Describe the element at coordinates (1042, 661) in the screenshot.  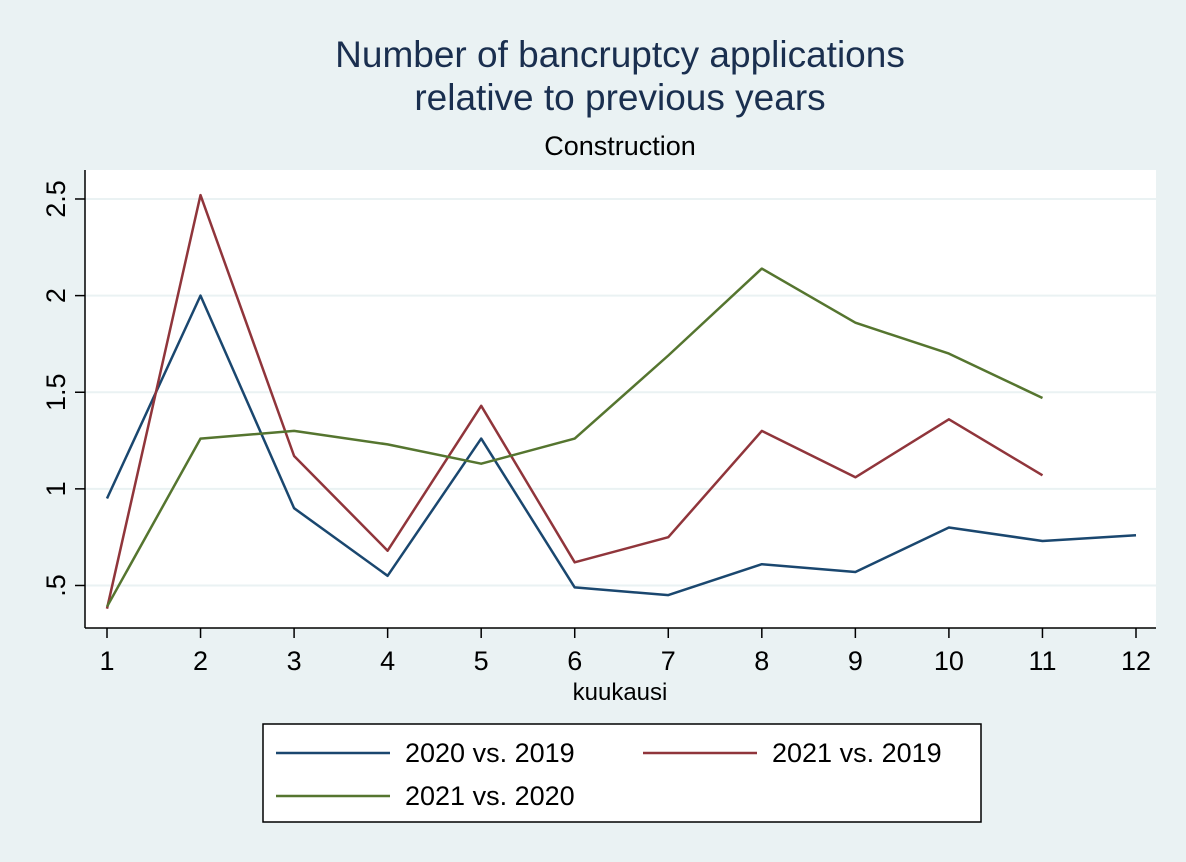
I see `x-tick-label: 11` at that location.